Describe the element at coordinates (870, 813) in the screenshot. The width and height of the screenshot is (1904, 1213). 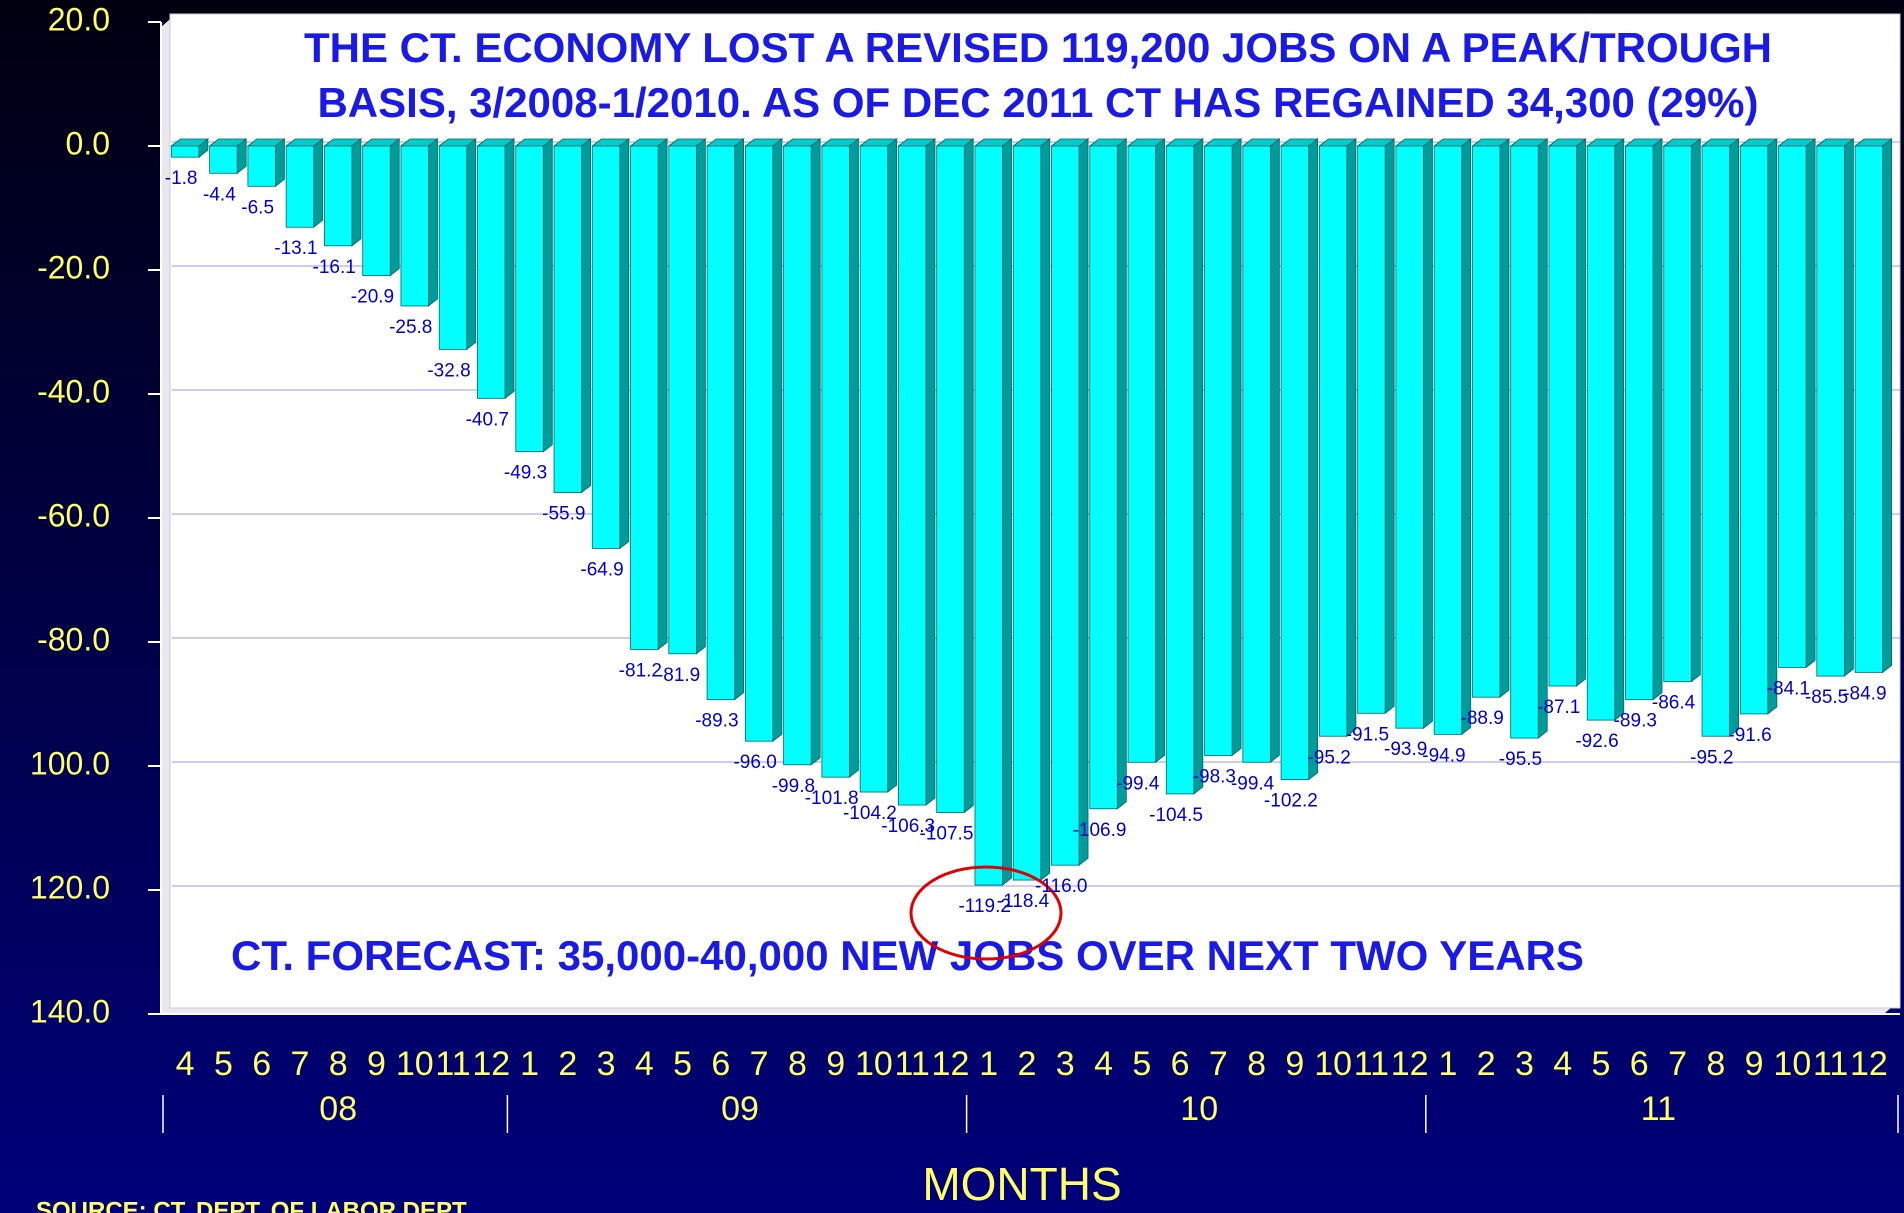
I see `data-label: -104.2` at that location.